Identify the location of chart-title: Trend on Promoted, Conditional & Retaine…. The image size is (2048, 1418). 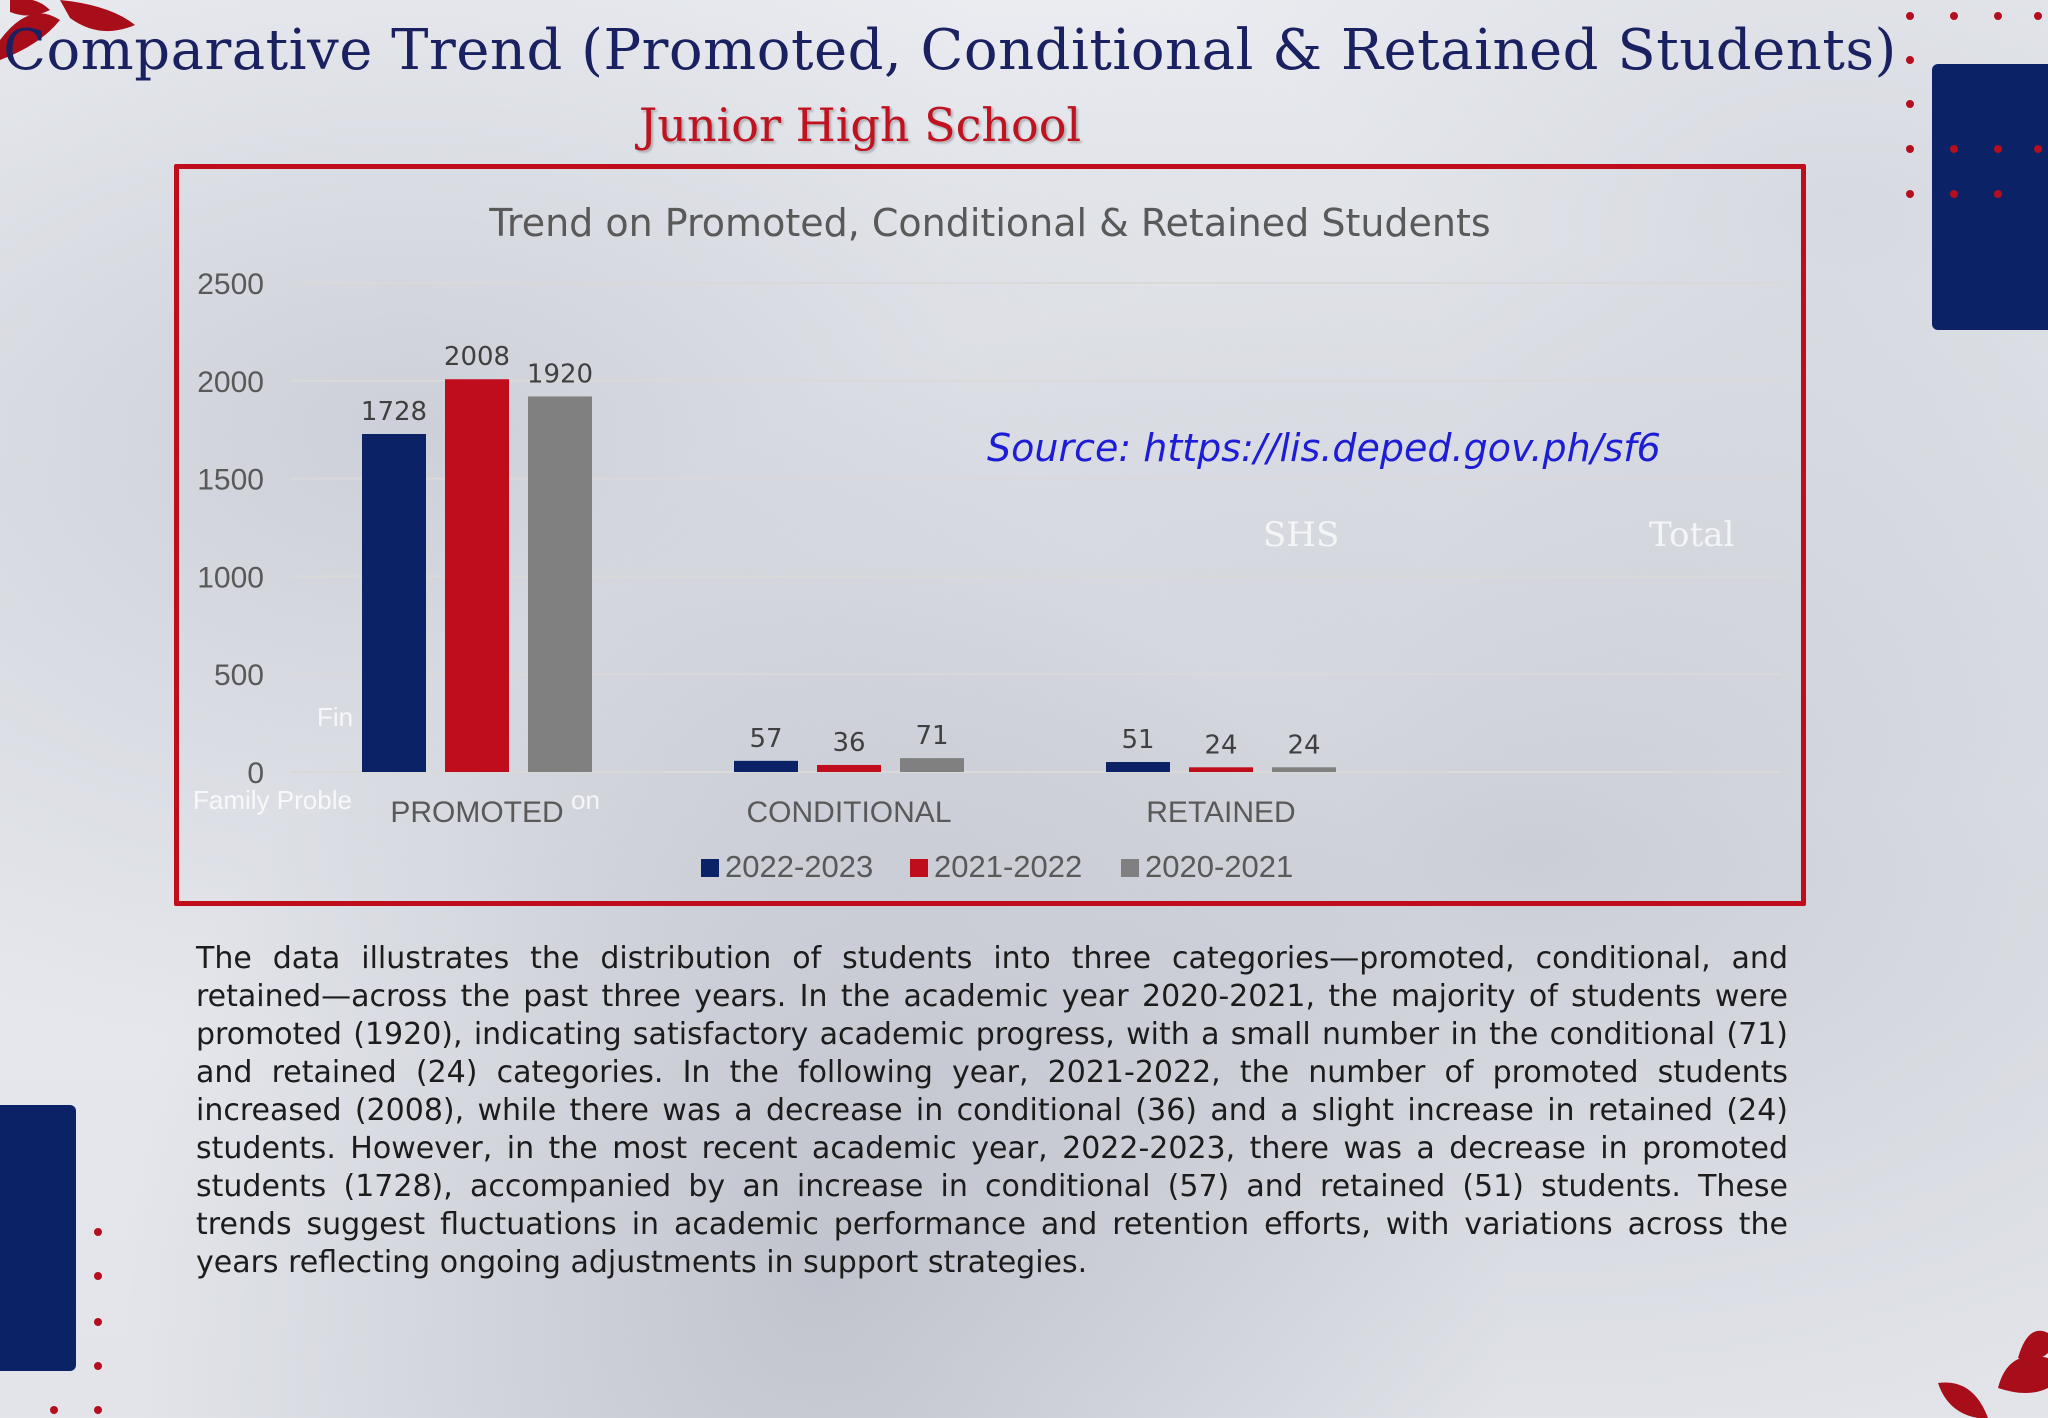
(989, 223).